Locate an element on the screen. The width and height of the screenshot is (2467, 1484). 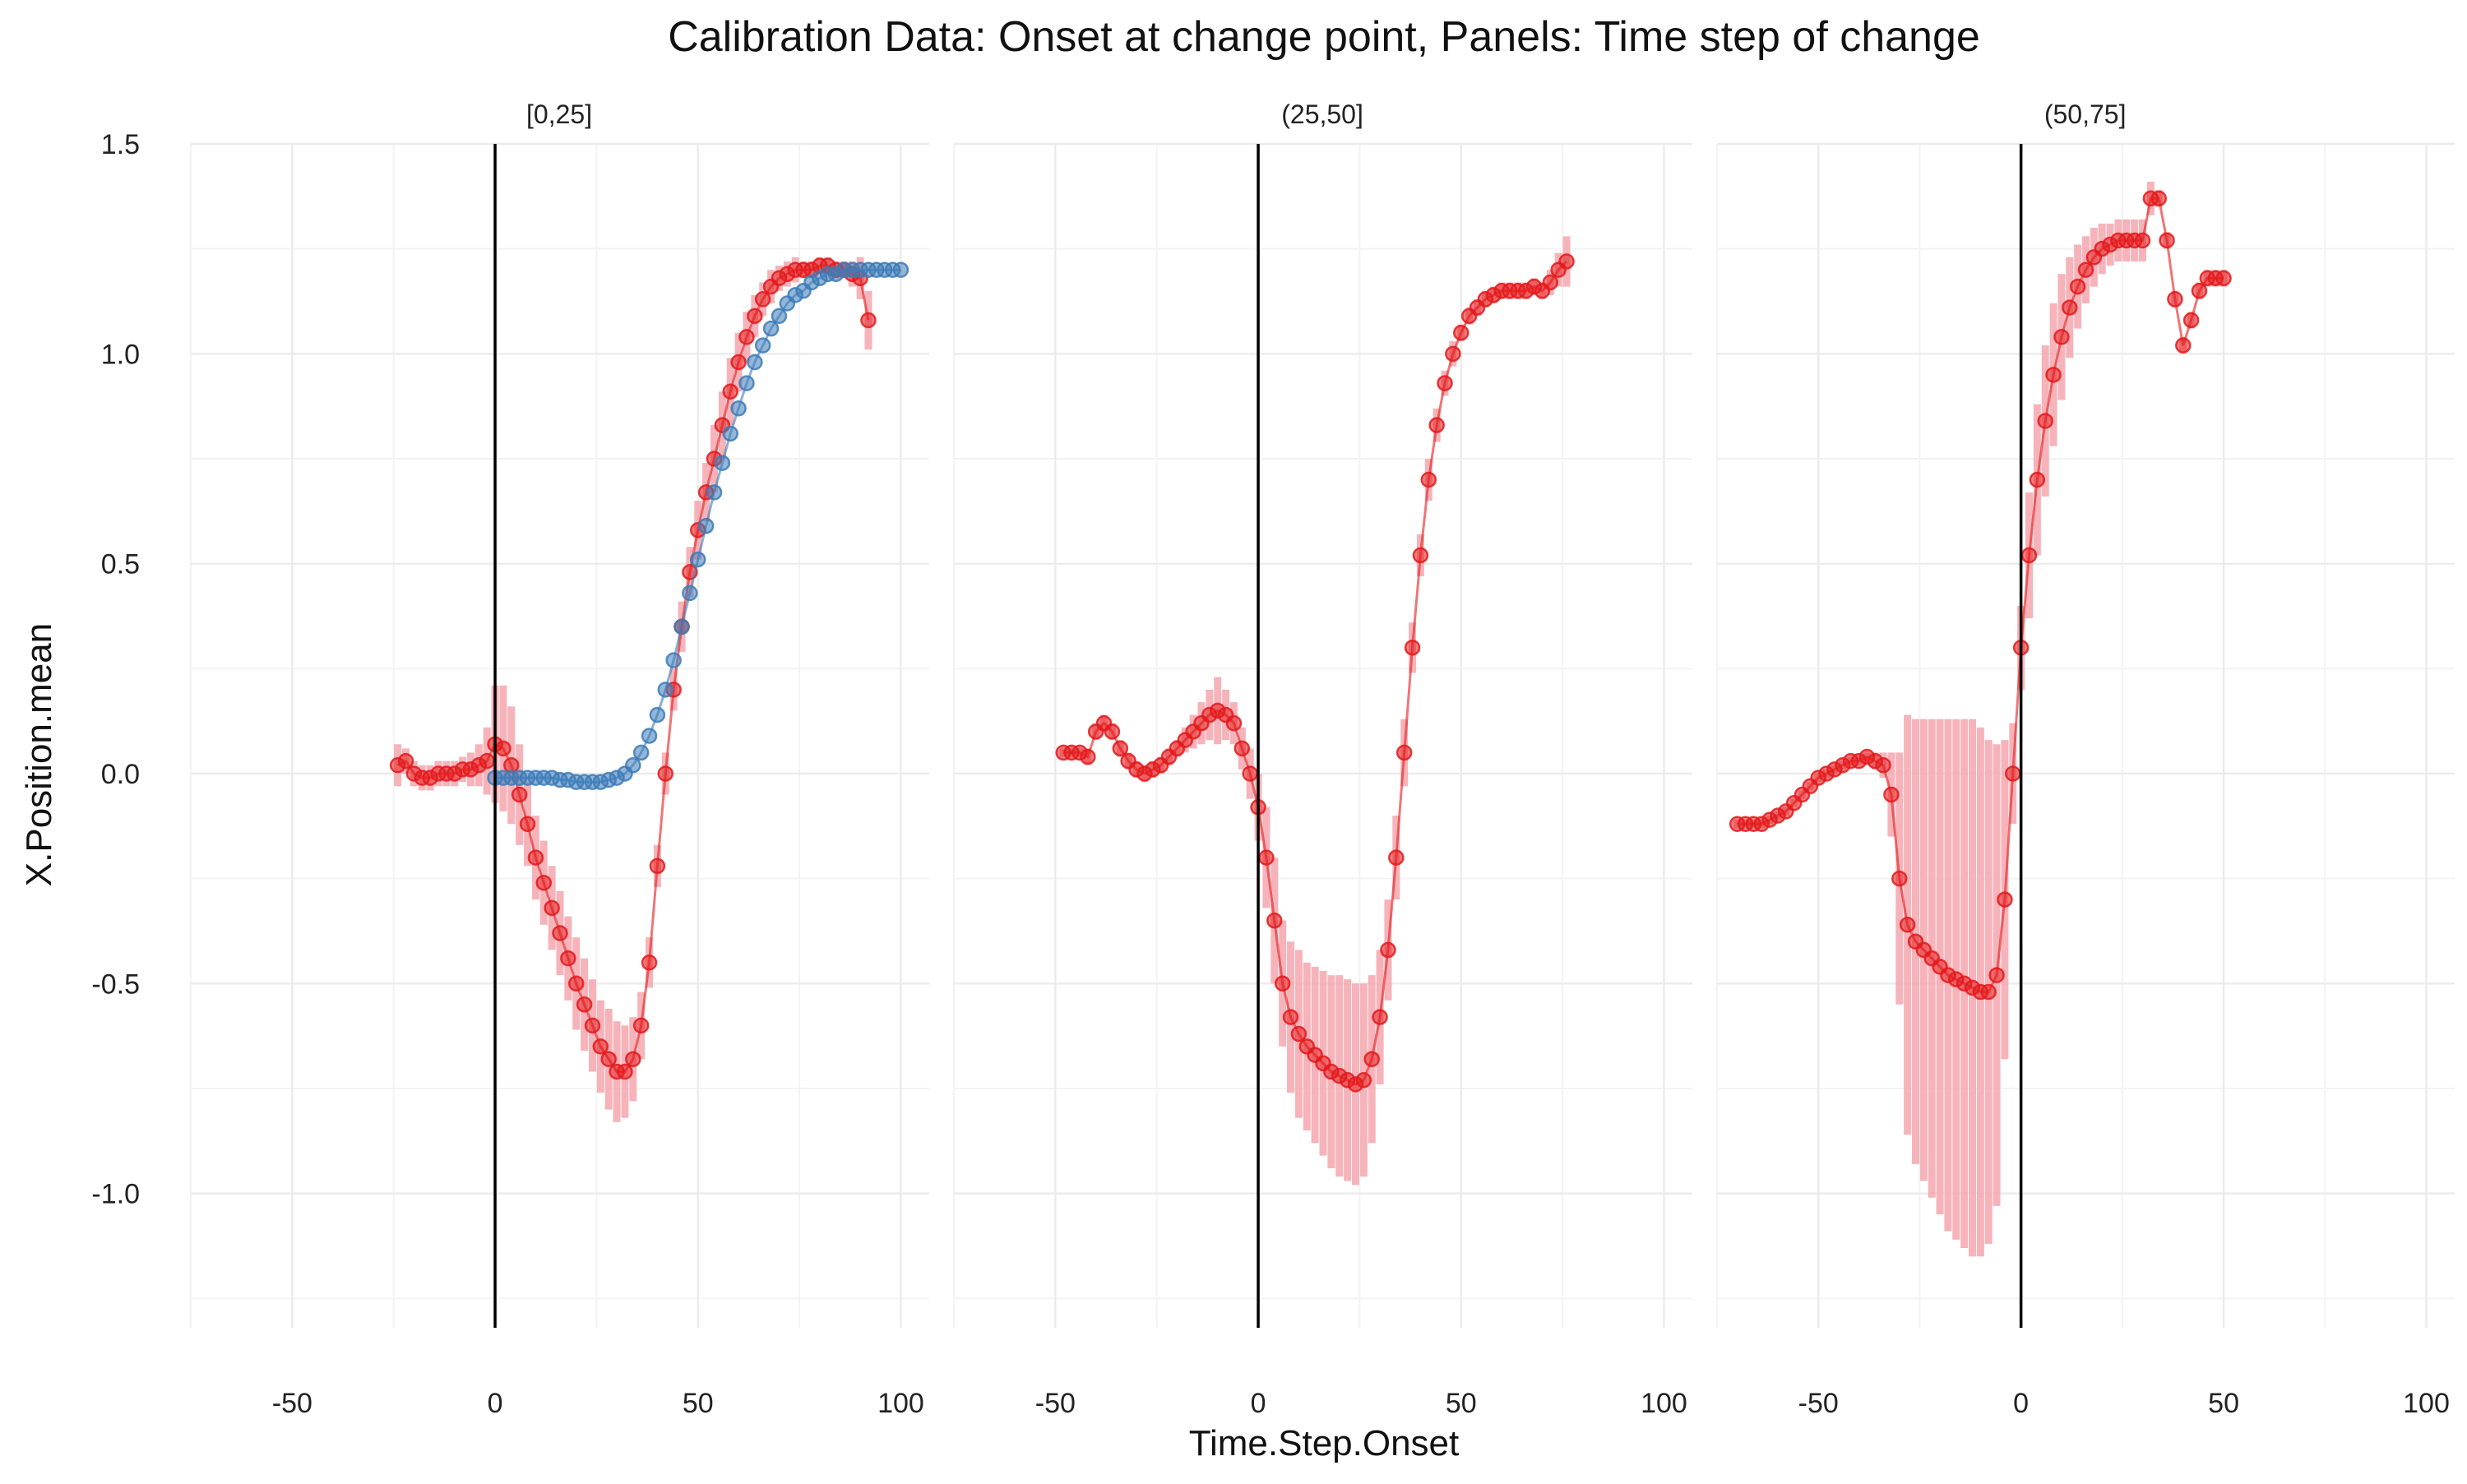
y-tick-label: -1.0 is located at coordinates (116, 1194).